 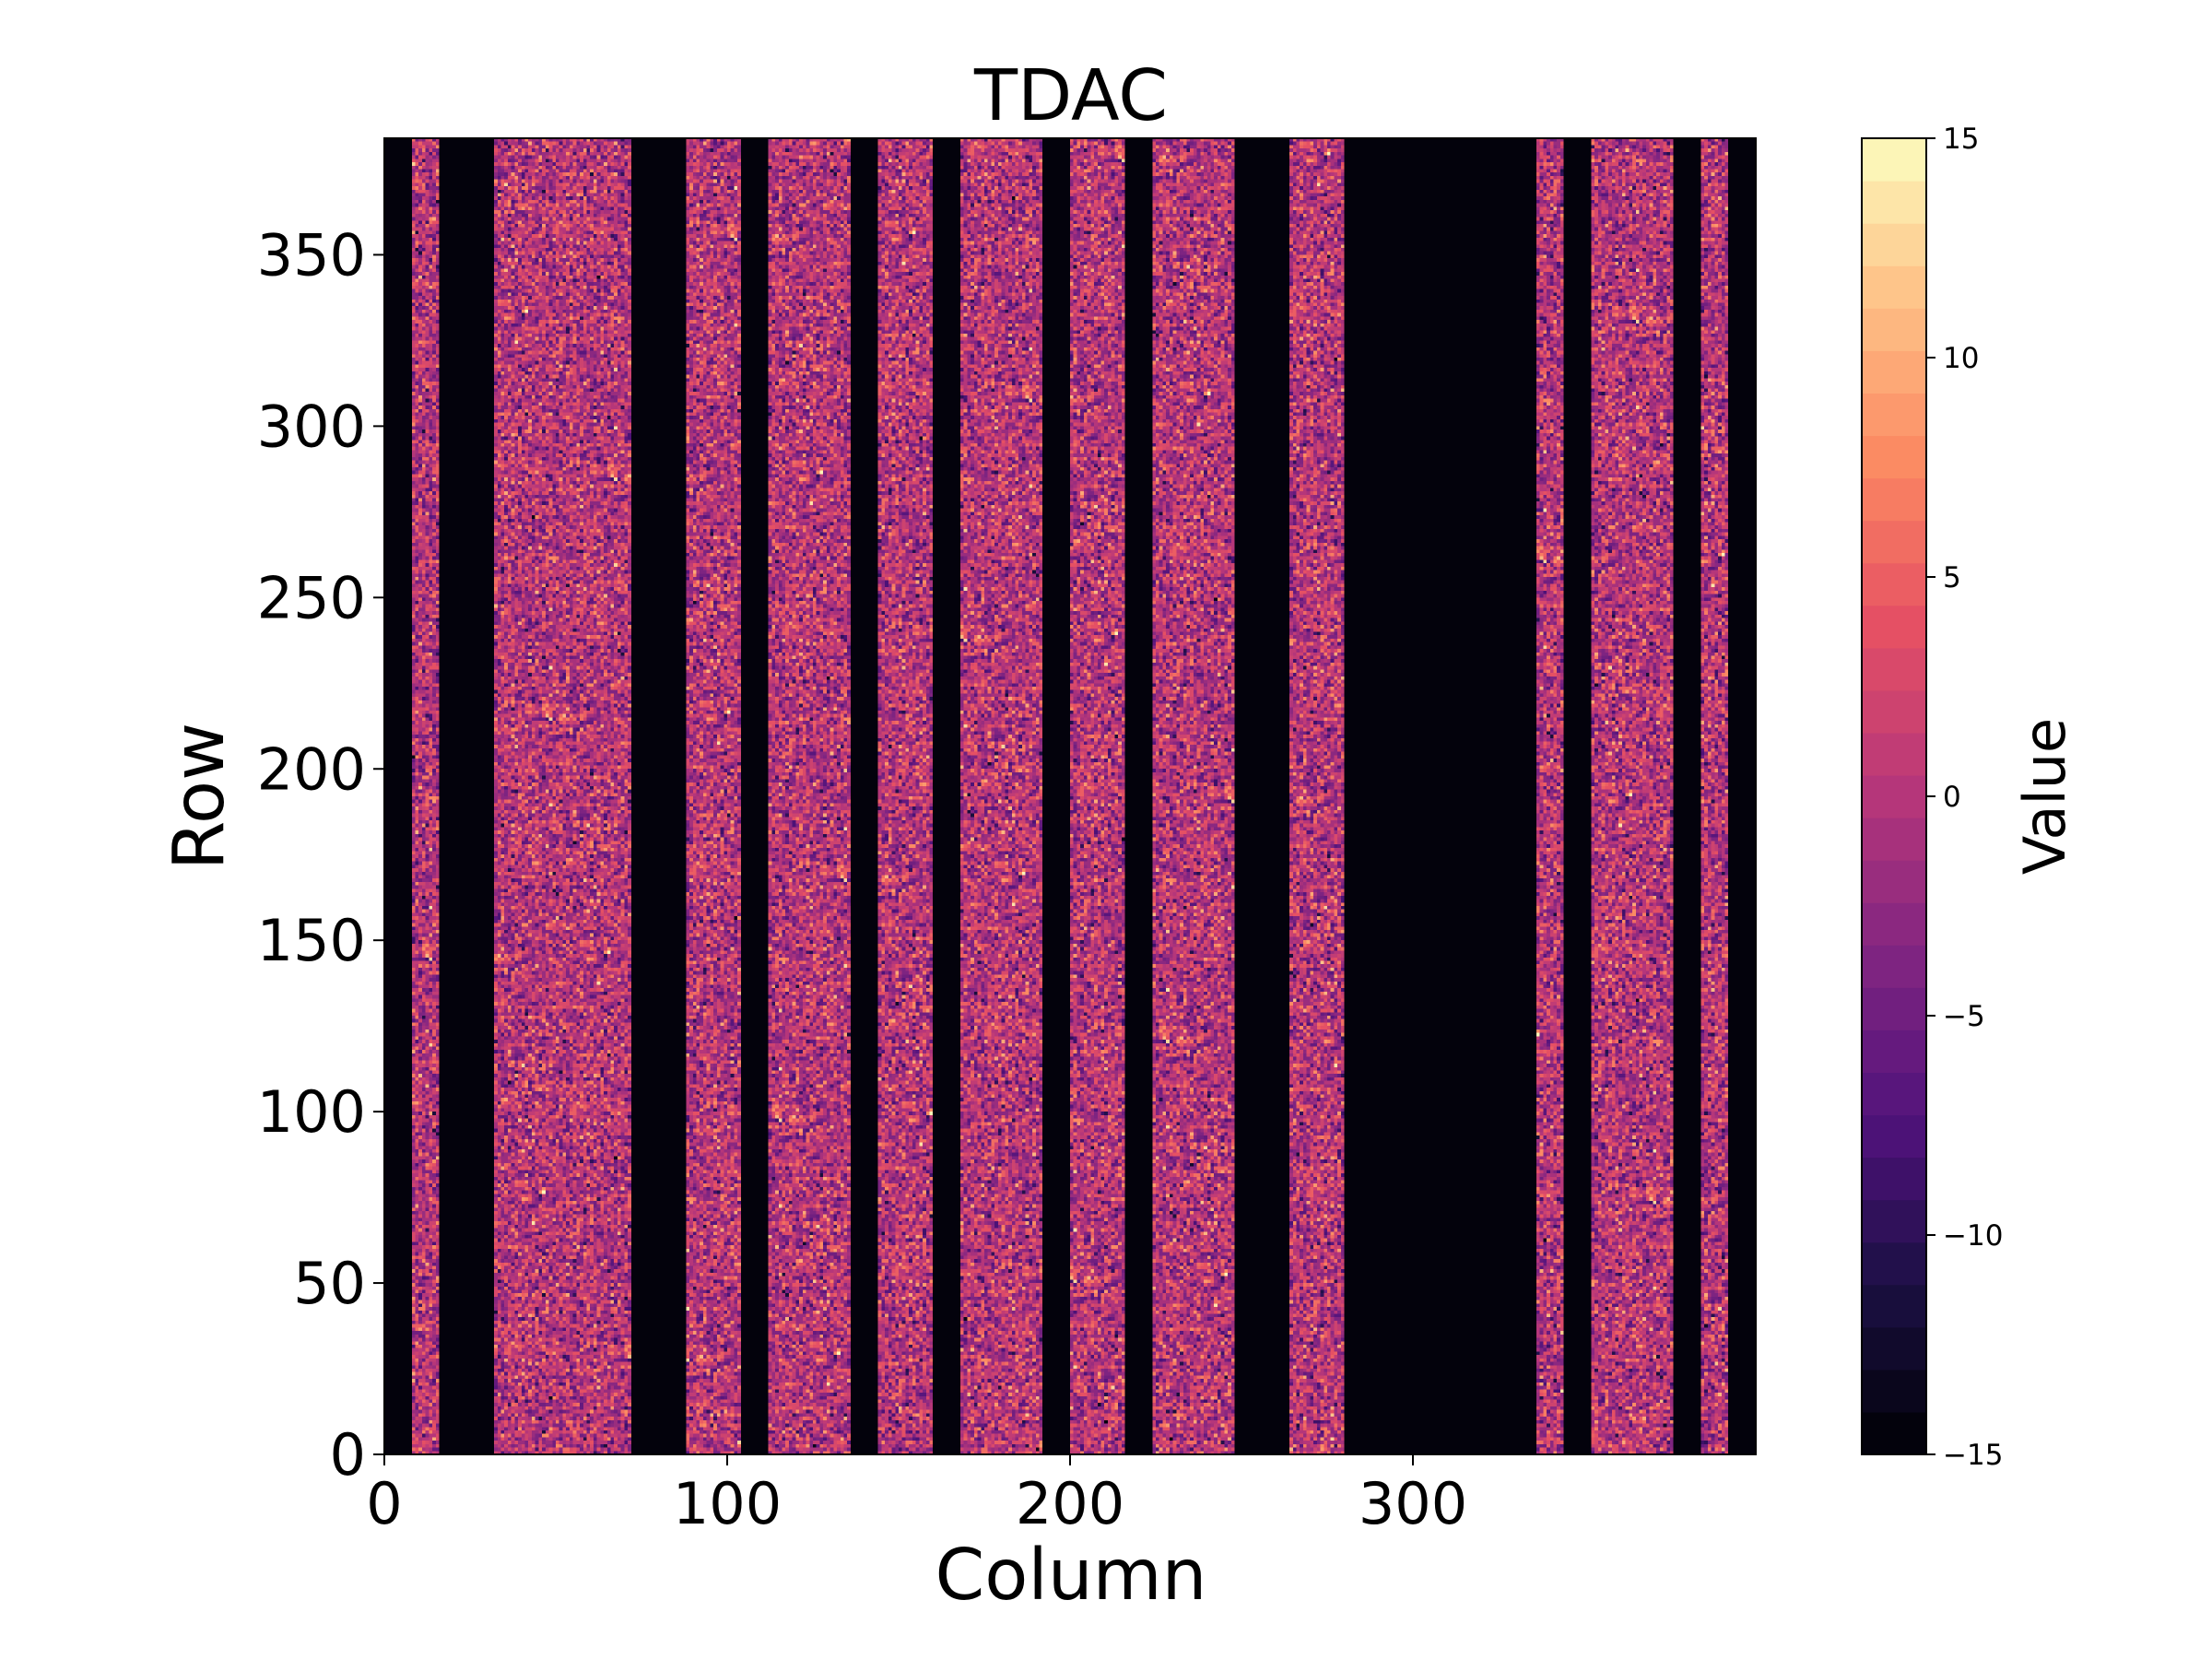 I want to click on y-tick-label: 100, so click(x=311, y=1112).